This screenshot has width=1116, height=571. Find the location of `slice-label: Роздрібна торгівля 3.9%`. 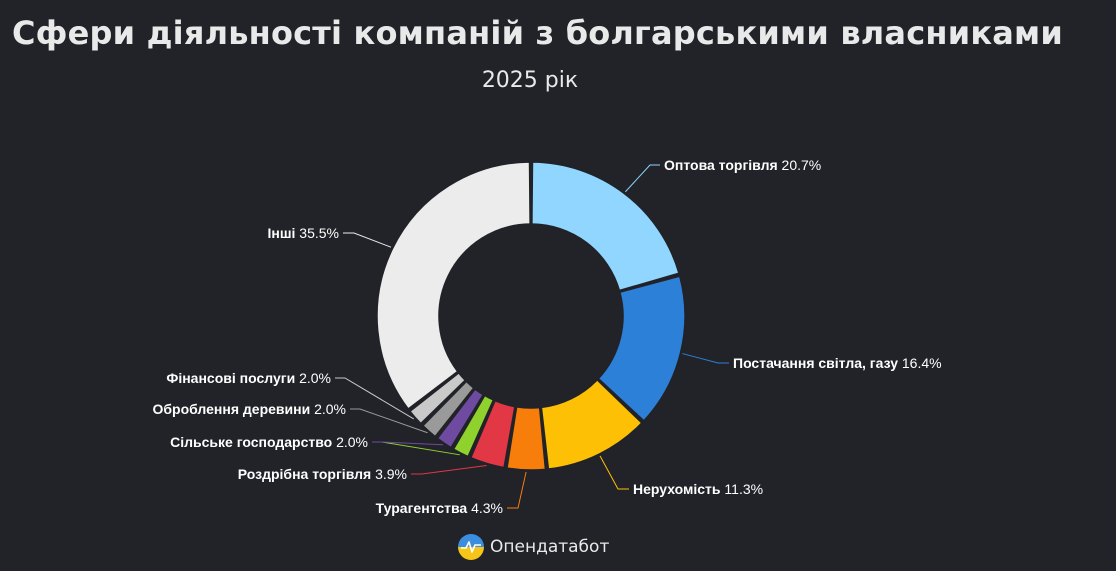

slice-label: Роздрібна торгівля 3.9% is located at coordinates (322, 474).